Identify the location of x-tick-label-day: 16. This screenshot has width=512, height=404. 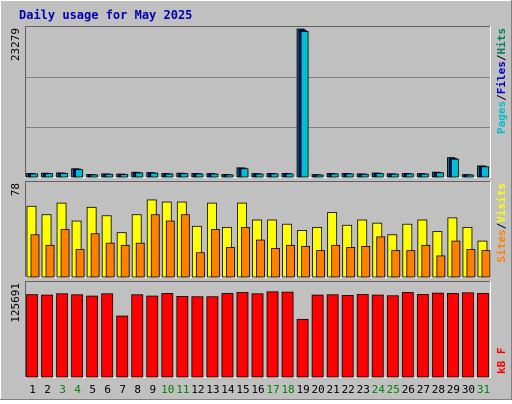
(257, 389).